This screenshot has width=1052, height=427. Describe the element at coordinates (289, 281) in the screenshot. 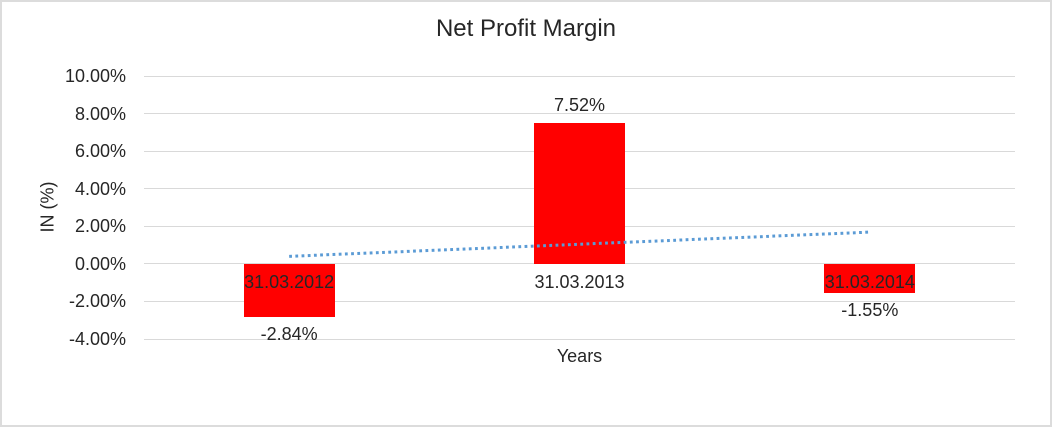

I see `x-category-label: 31.03.2012` at that location.